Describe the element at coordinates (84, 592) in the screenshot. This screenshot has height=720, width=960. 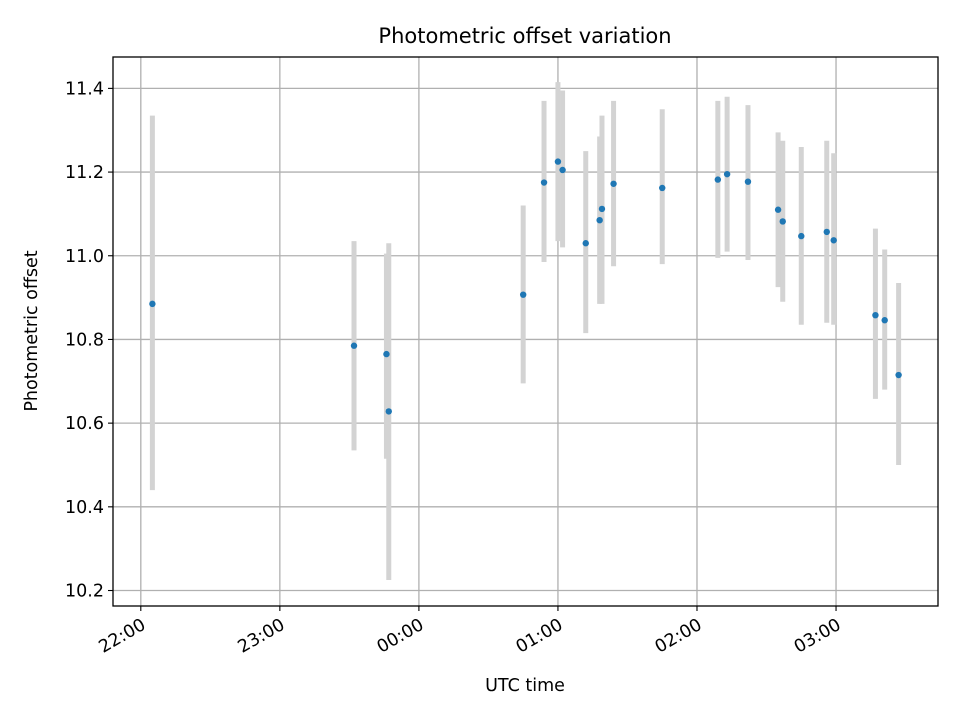
I see `y-tick-label: 10.2` at that location.